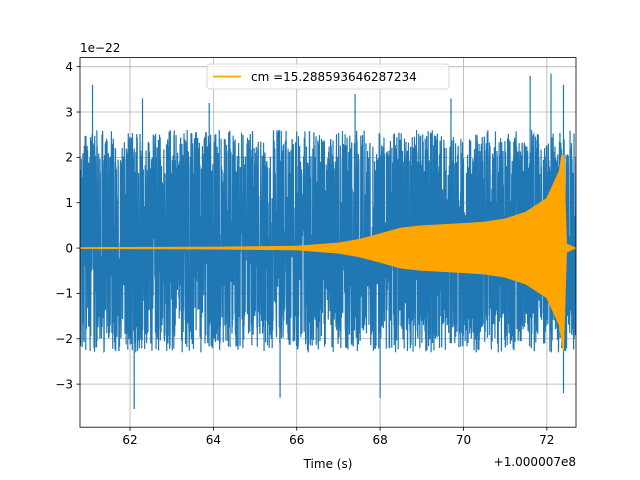 This screenshot has height=480, width=640. What do you see at coordinates (463, 440) in the screenshot?
I see `x-tick-label: 70` at bounding box center [463, 440].